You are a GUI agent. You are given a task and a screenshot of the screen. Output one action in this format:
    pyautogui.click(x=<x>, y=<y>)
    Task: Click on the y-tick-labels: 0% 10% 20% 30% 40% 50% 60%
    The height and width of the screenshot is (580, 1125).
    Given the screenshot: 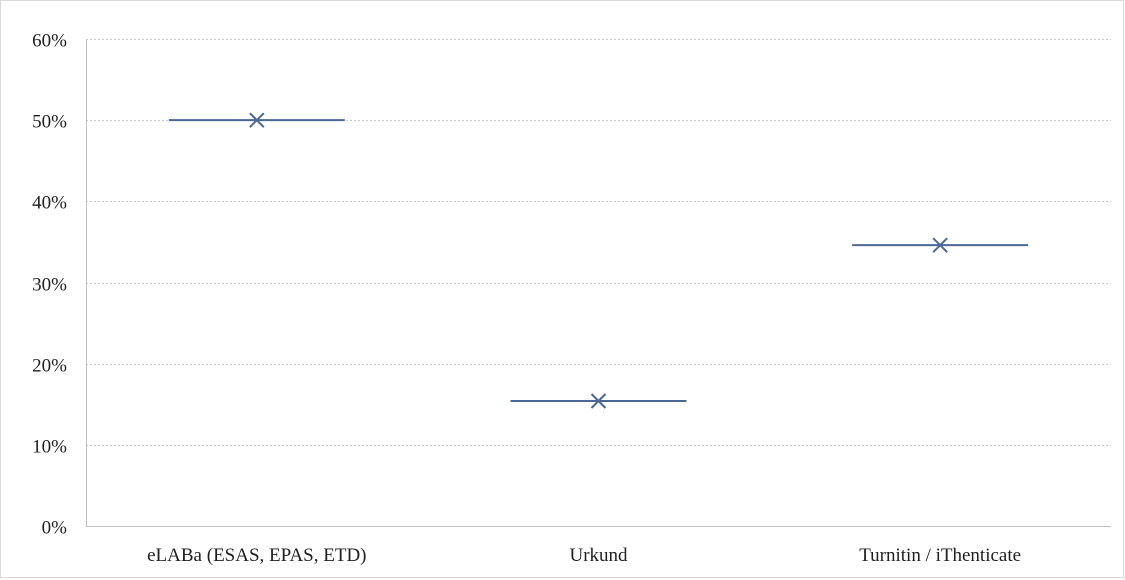 What is the action you would take?
    pyautogui.click(x=49, y=285)
    